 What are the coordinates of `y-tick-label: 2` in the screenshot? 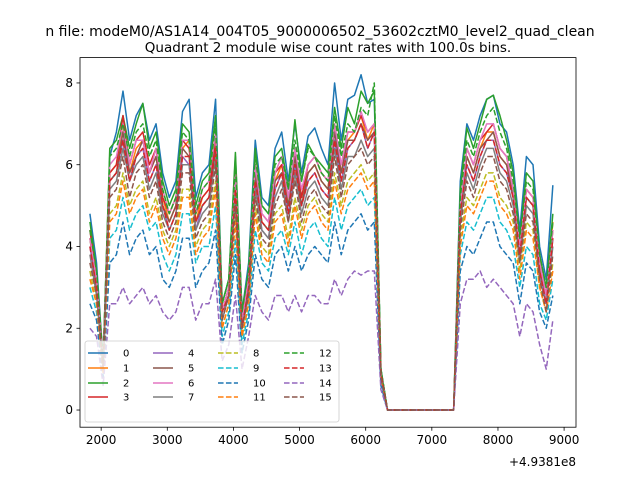 It's located at (69, 328).